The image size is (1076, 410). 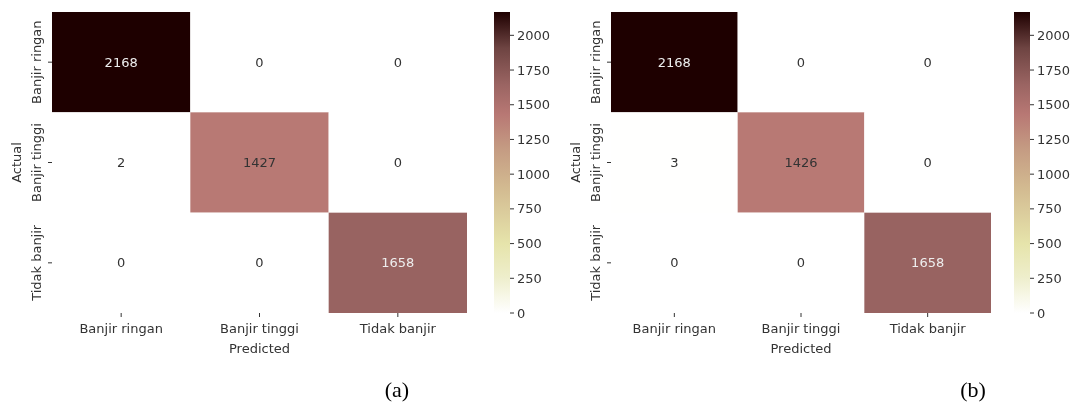 What do you see at coordinates (121, 163) in the screenshot?
I see `data-label: 2` at bounding box center [121, 163].